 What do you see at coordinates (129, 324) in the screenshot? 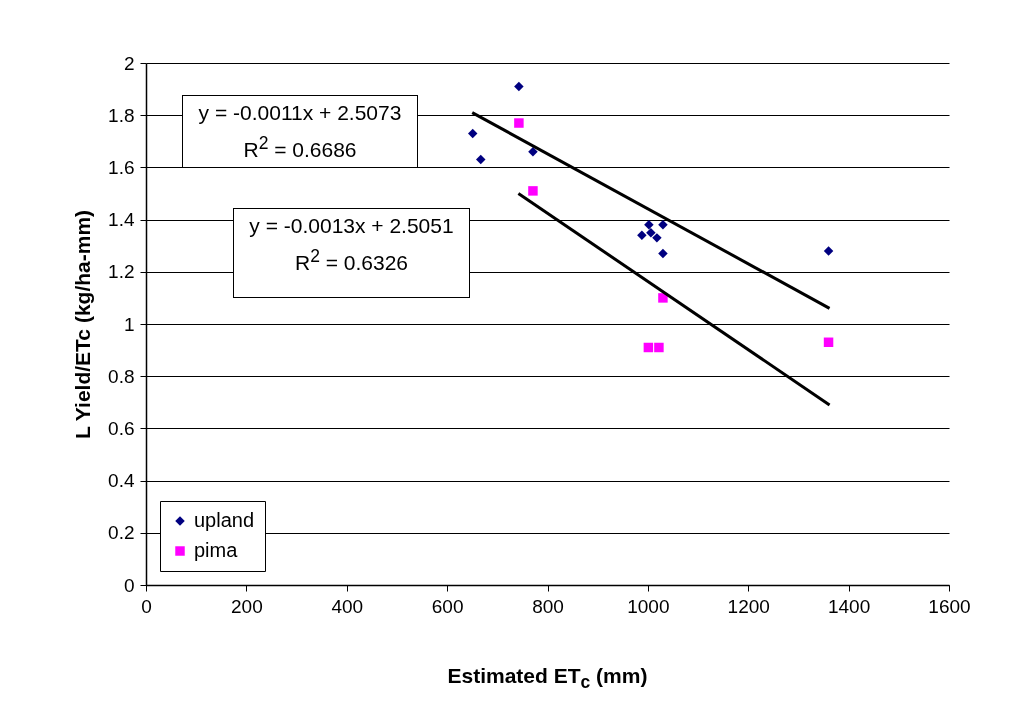
I see `y-tick-label: 1` at bounding box center [129, 324].